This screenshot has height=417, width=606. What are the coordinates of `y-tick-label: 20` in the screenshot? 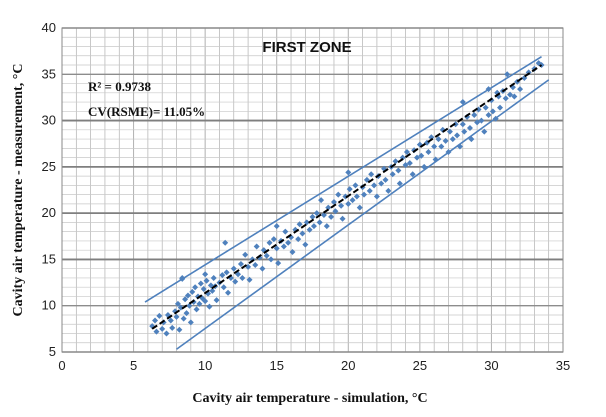 It's located at (49, 212).